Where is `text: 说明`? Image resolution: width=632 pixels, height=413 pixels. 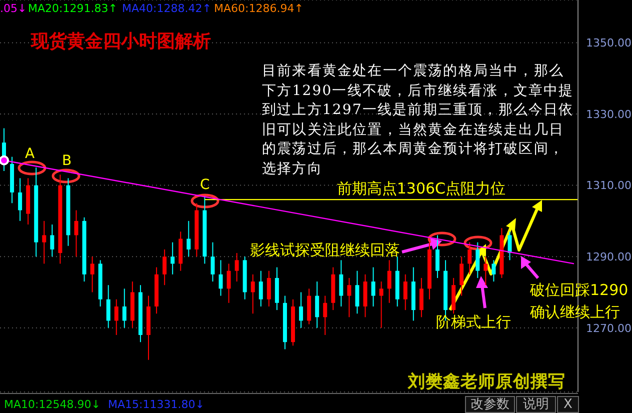
text: 说明 is located at coordinates (536, 404).